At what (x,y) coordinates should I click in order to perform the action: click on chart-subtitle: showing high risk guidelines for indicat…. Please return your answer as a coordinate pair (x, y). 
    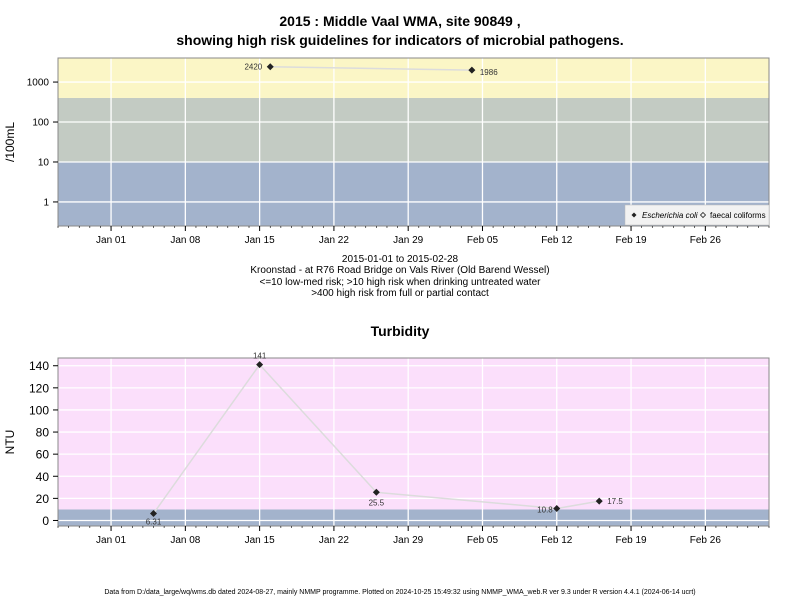
    Looking at the image, I should click on (400, 40).